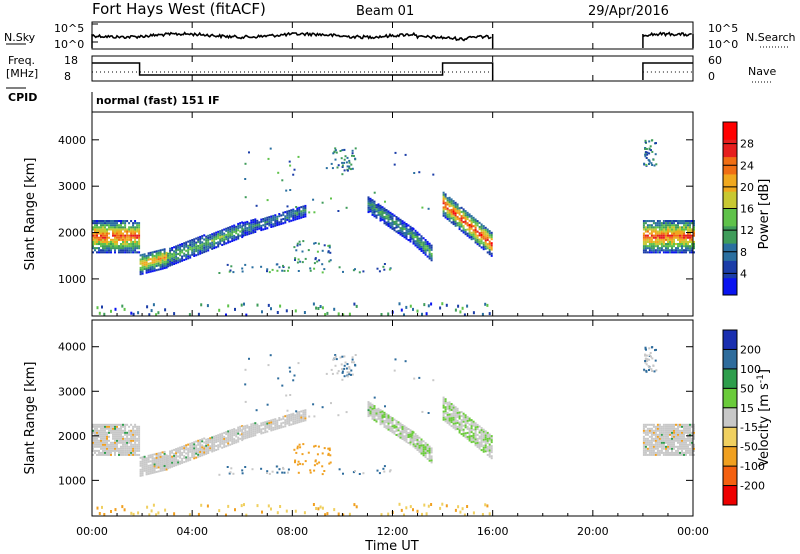 The height and width of the screenshot is (554, 800). Describe the element at coordinates (730, 217) in the screenshot. I see `power-colorbar-step` at that location.